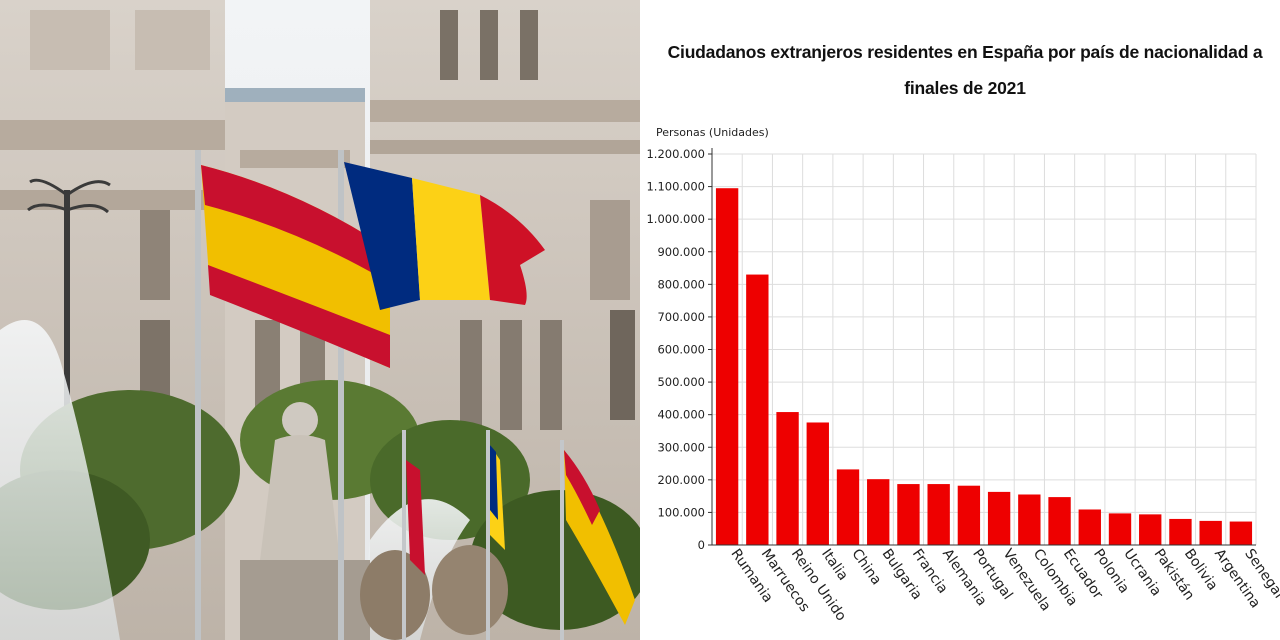 This screenshot has width=1280, height=640. Describe the element at coordinates (681, 415) in the screenshot. I see `y-tick-label: 400.000` at that location.